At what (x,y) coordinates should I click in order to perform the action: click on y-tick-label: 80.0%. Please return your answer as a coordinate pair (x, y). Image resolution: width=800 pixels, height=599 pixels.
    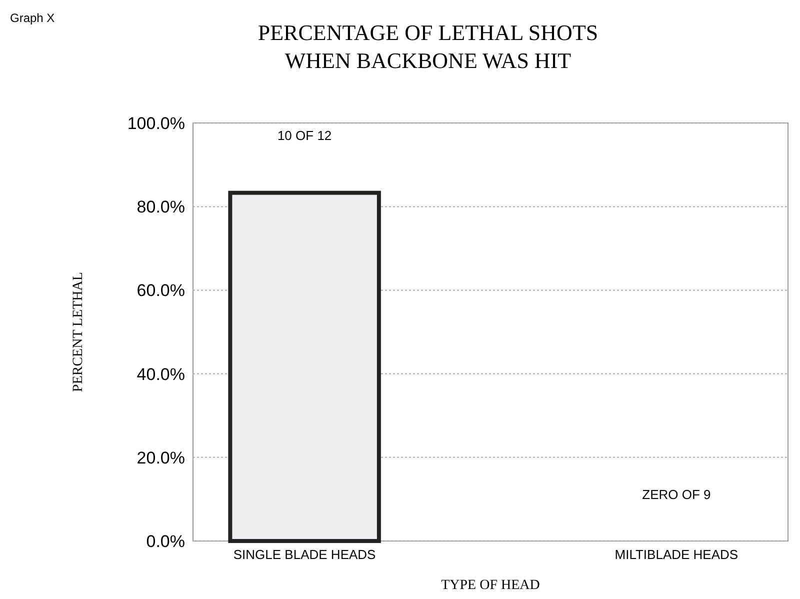
    Looking at the image, I should click on (160, 207).